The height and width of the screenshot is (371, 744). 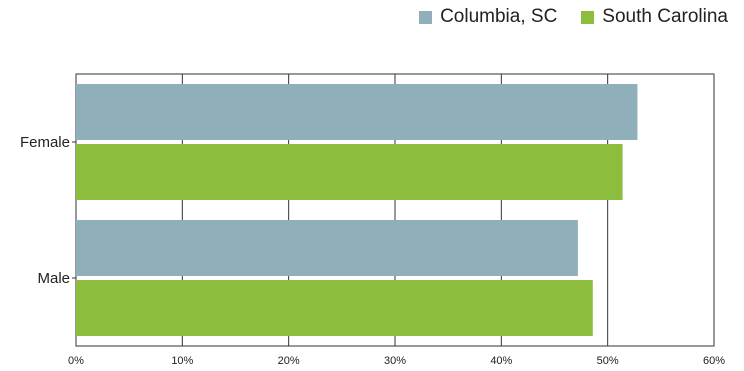 I want to click on bar-female-columbia, so click(x=357, y=112).